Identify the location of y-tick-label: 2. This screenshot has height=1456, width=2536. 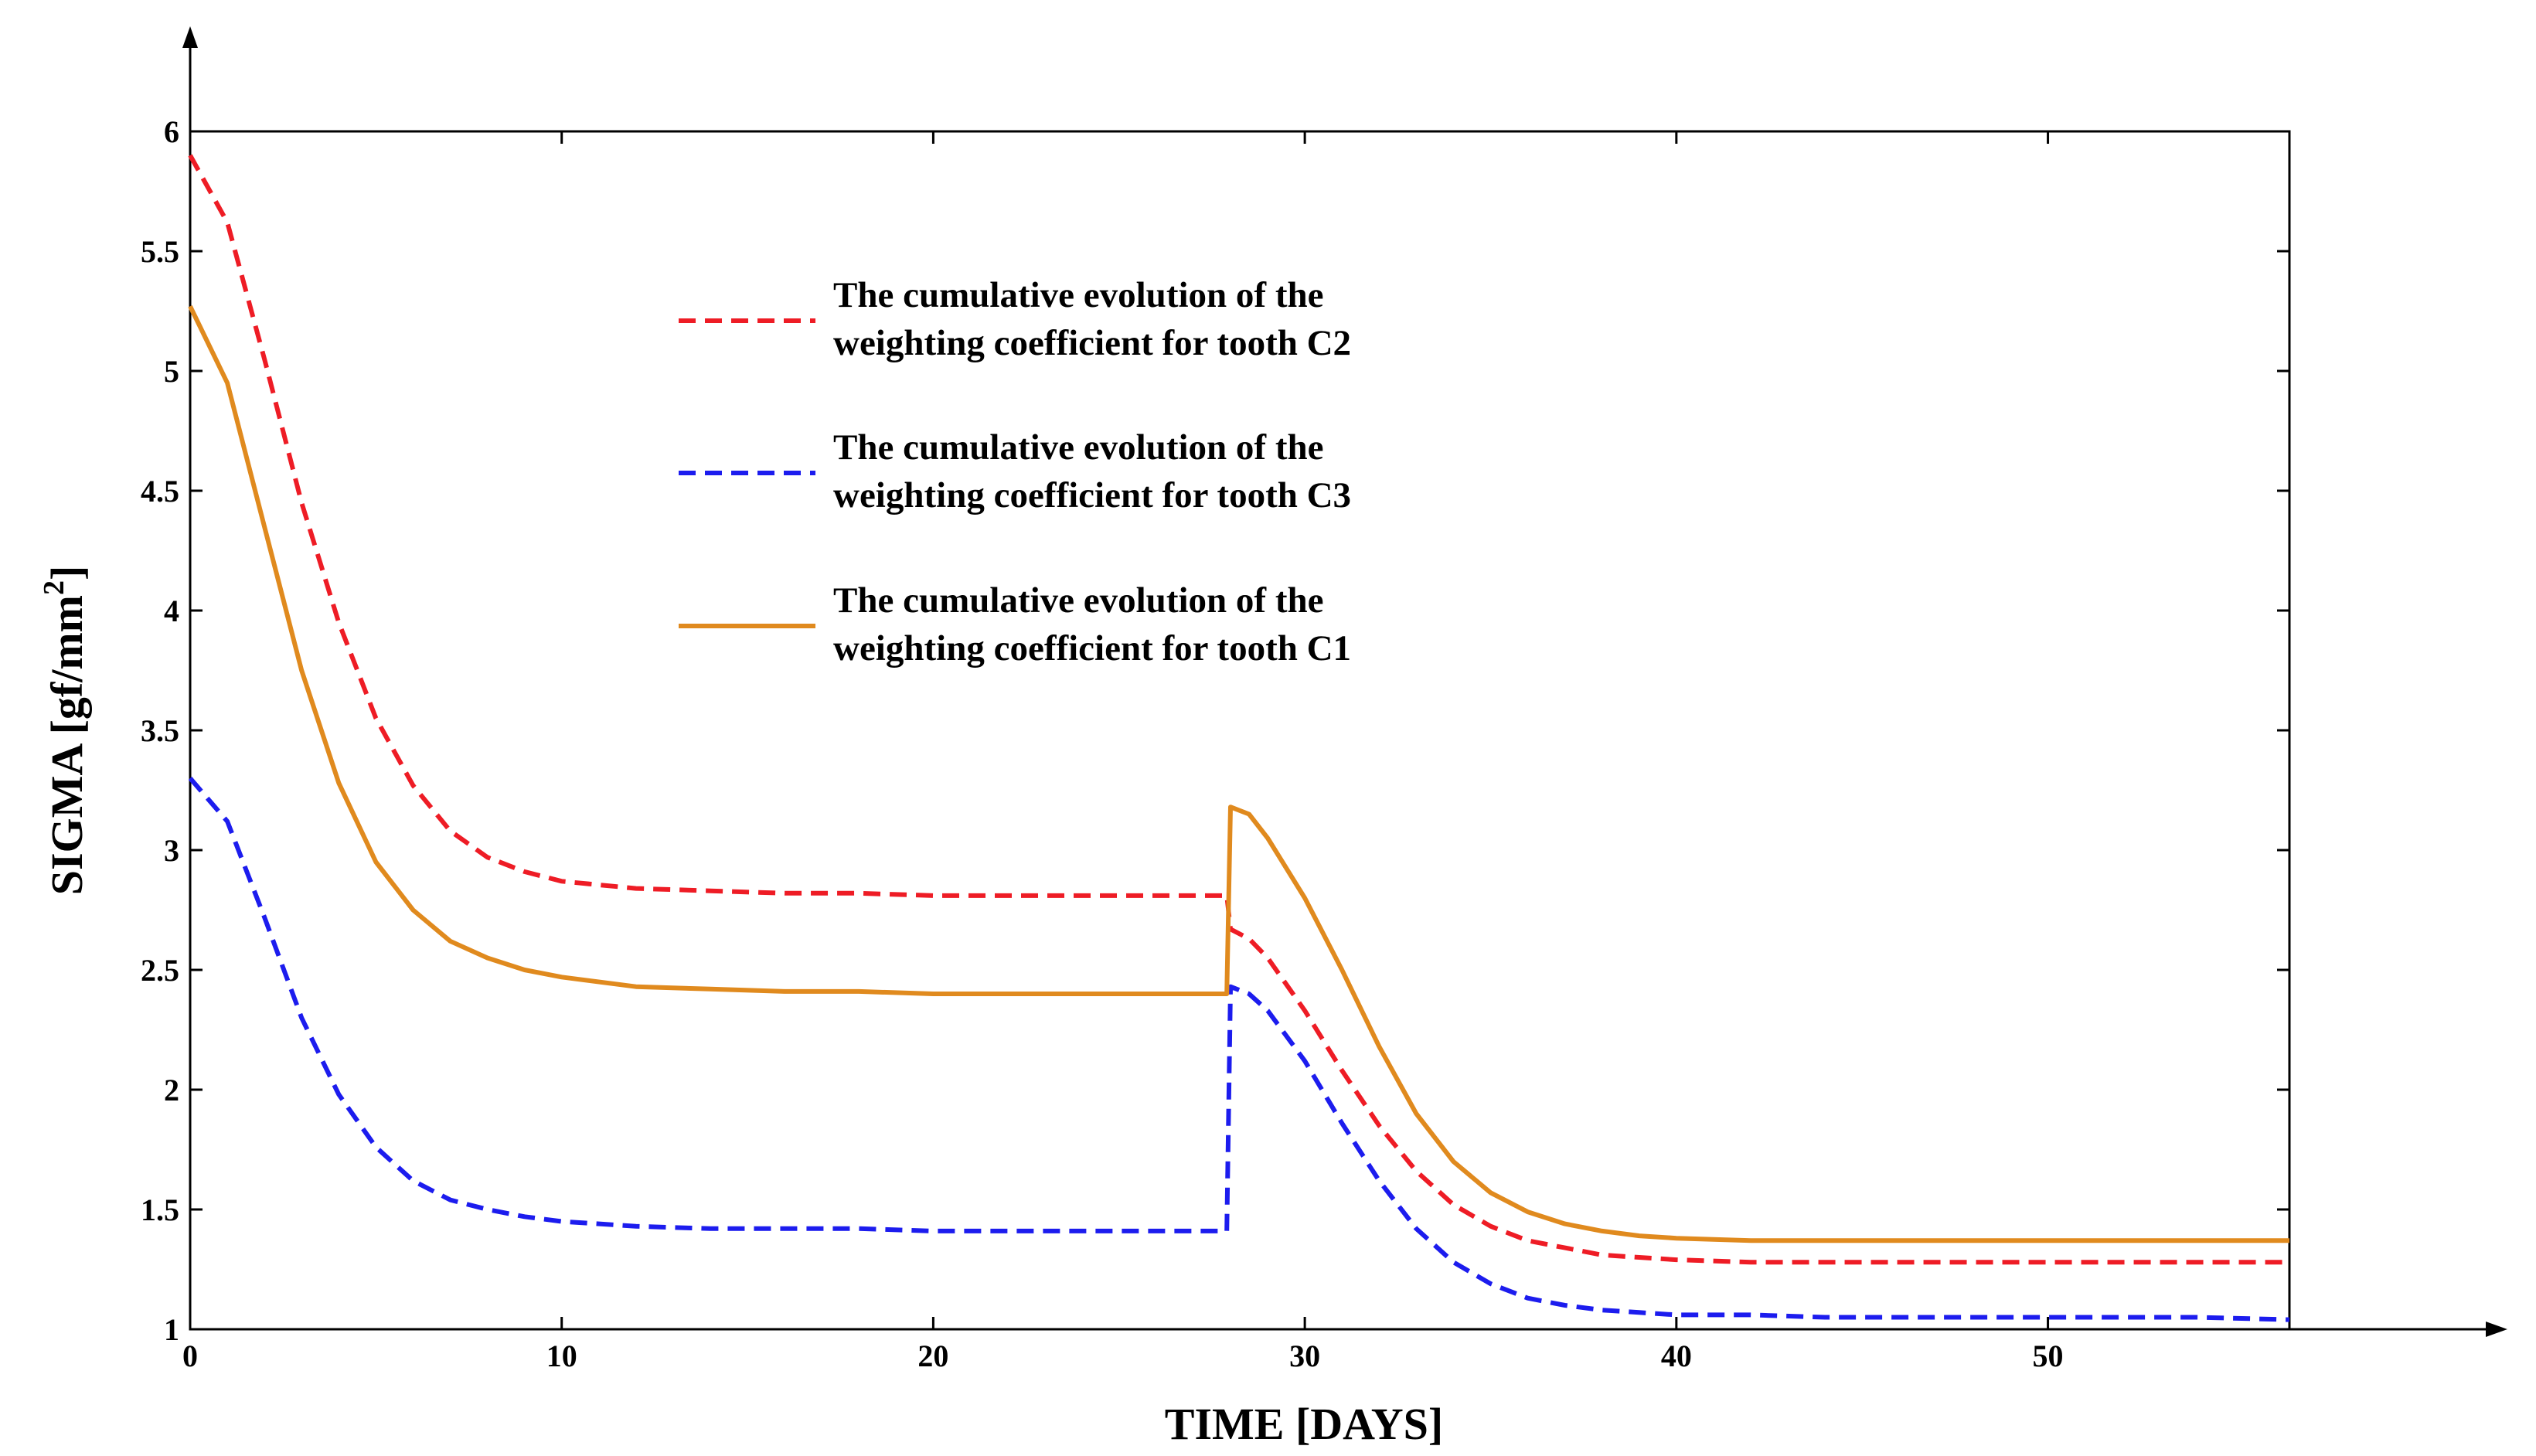
(171, 1090).